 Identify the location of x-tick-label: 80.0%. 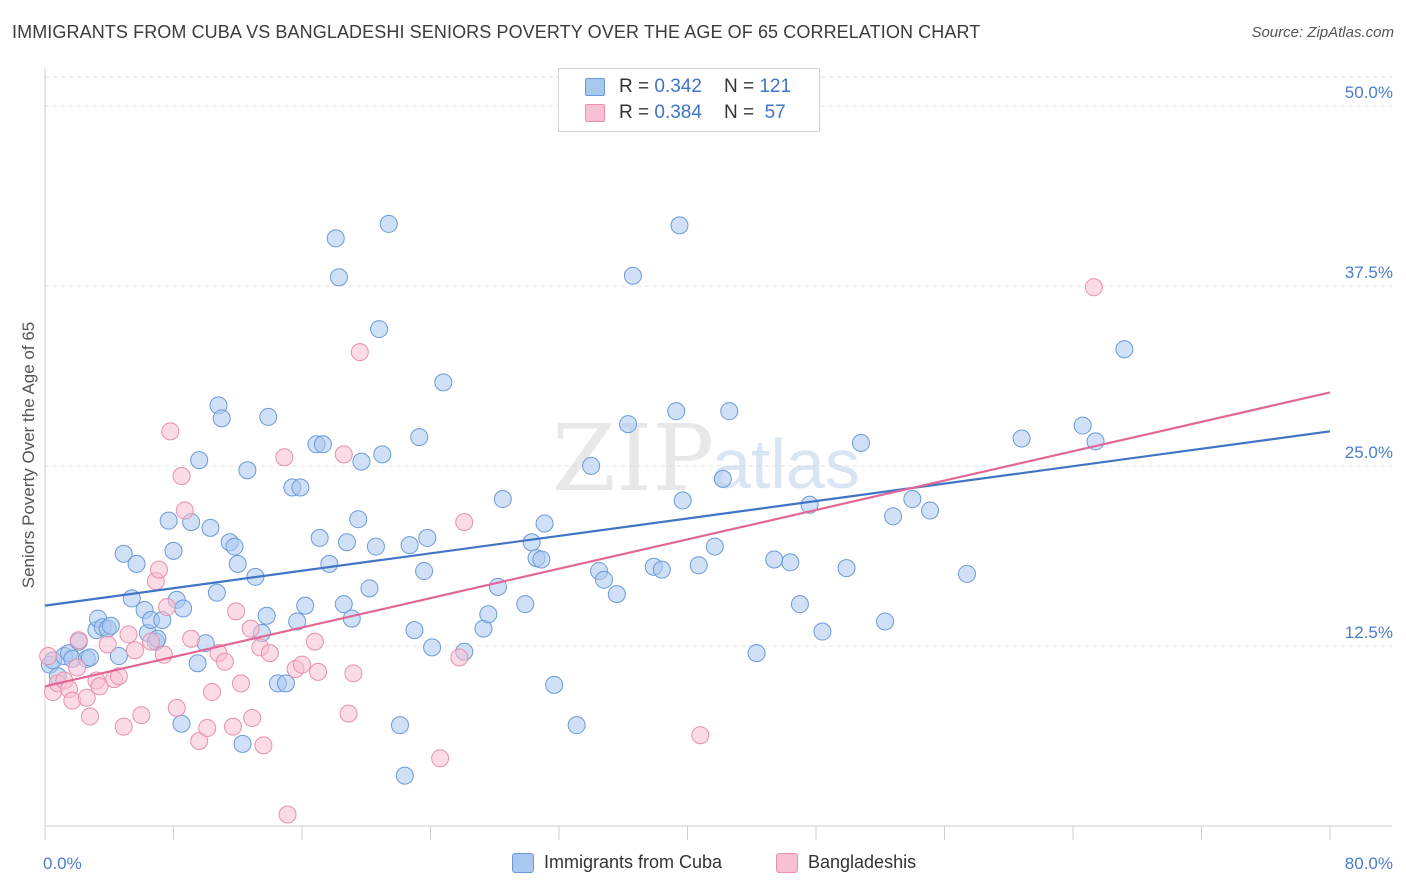
(1369, 863).